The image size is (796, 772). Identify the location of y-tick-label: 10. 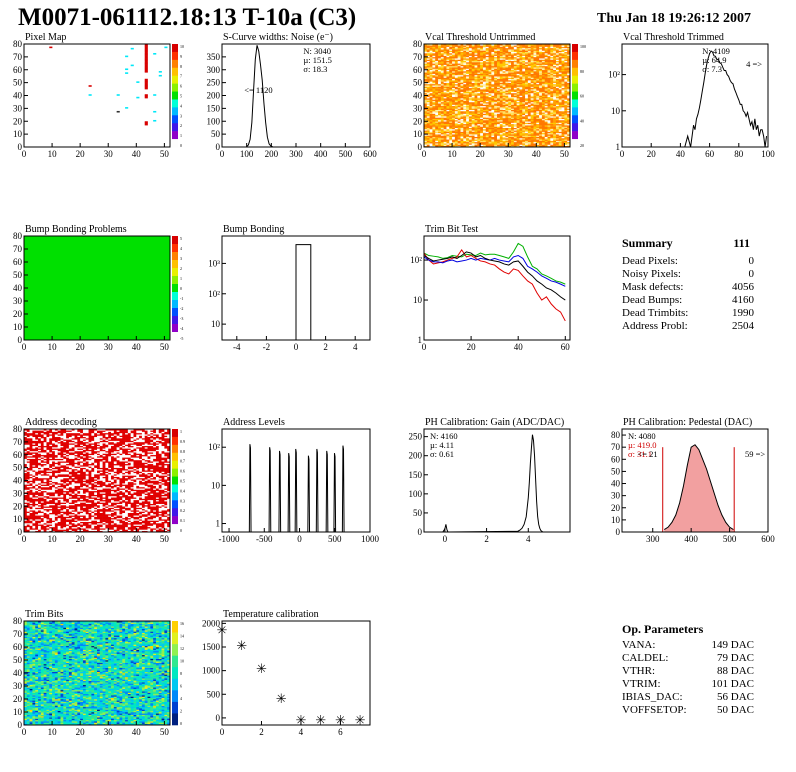
(18, 327).